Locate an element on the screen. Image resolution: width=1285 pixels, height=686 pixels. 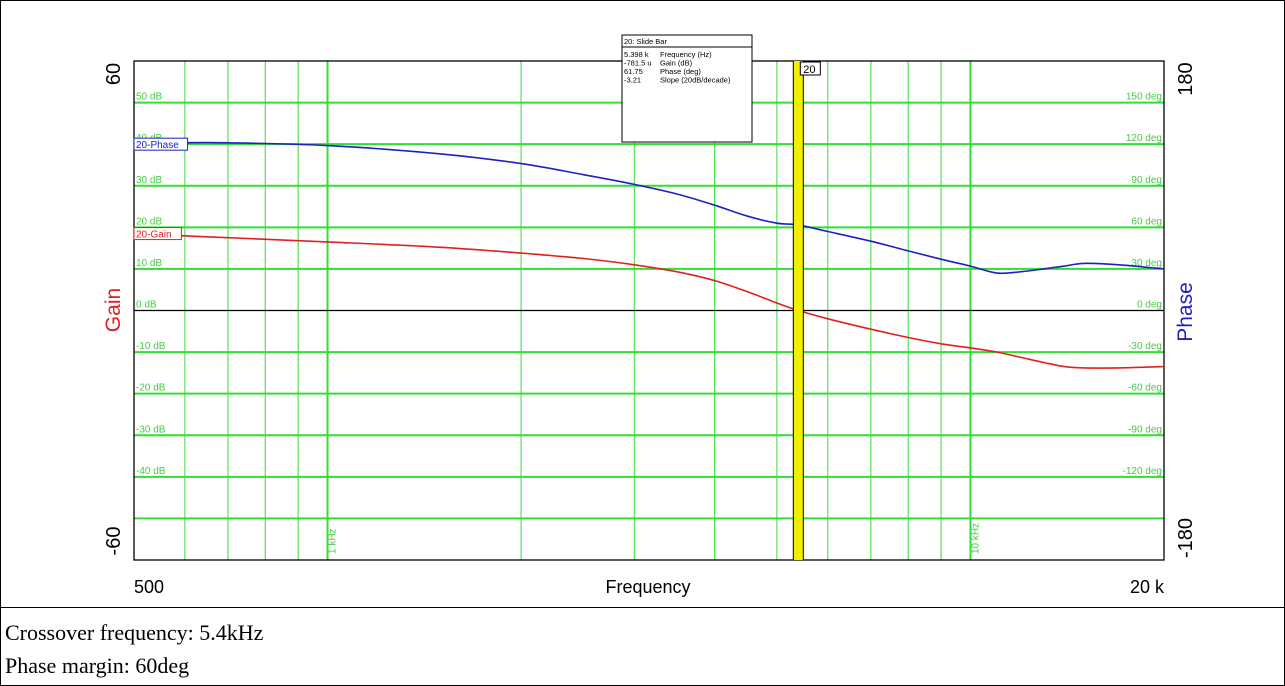
cursor-tag-box is located at coordinates (810, 68).